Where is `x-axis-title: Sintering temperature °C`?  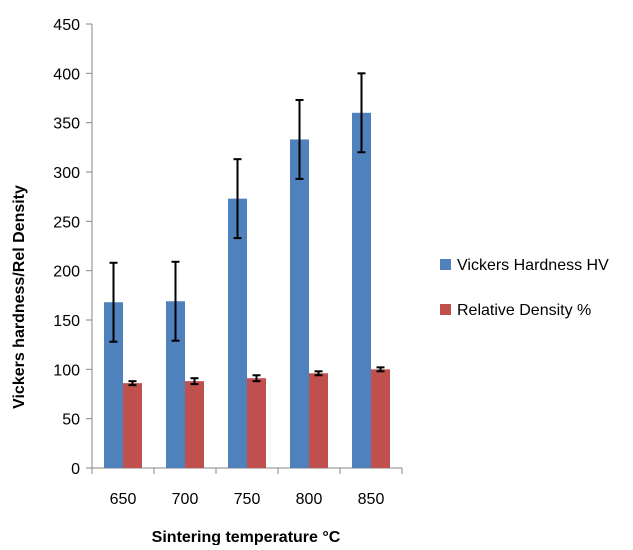
x-axis-title: Sintering temperature °C is located at coordinates (246, 537).